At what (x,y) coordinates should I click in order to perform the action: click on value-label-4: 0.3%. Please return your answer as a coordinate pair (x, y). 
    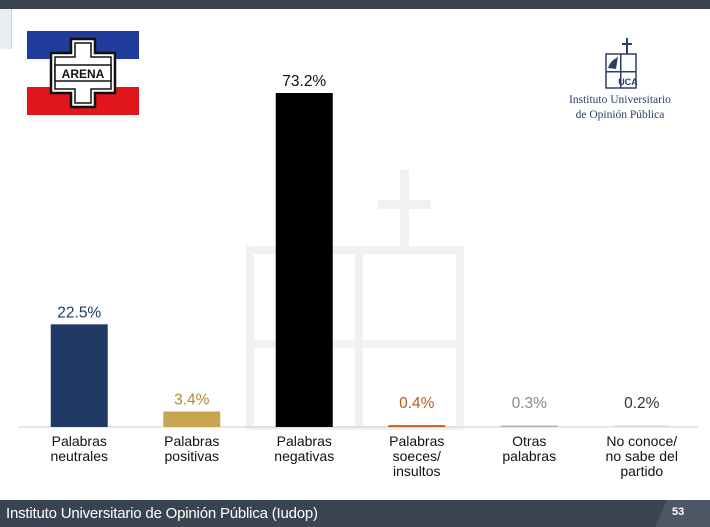
    Looking at the image, I should click on (530, 403).